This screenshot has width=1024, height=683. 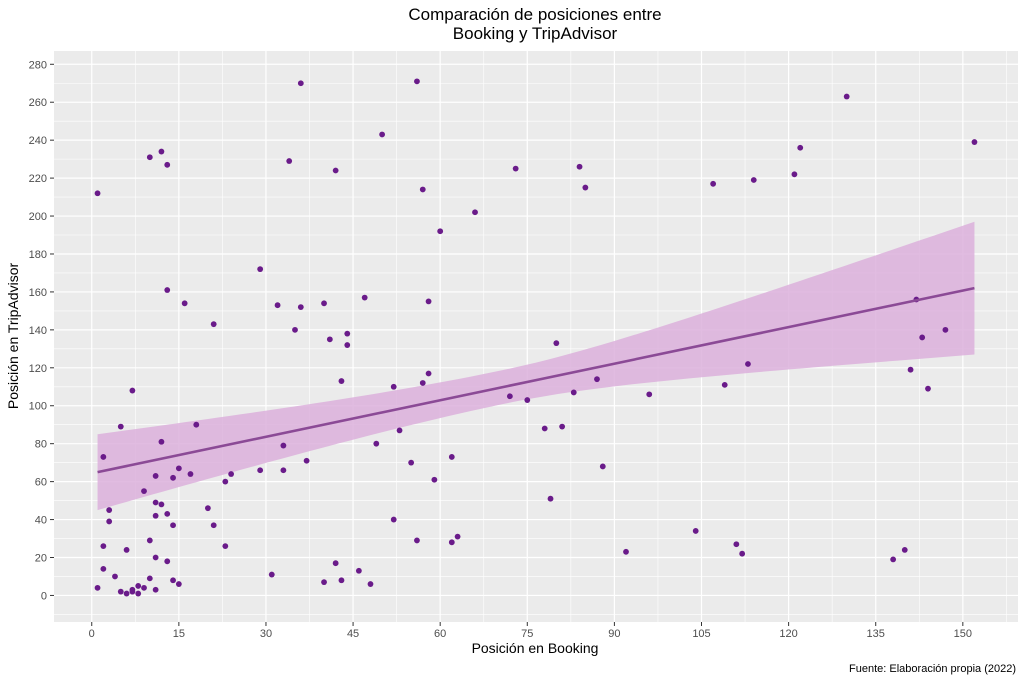 What do you see at coordinates (41, 559) in the screenshot?
I see `y-tick-label: 20` at bounding box center [41, 559].